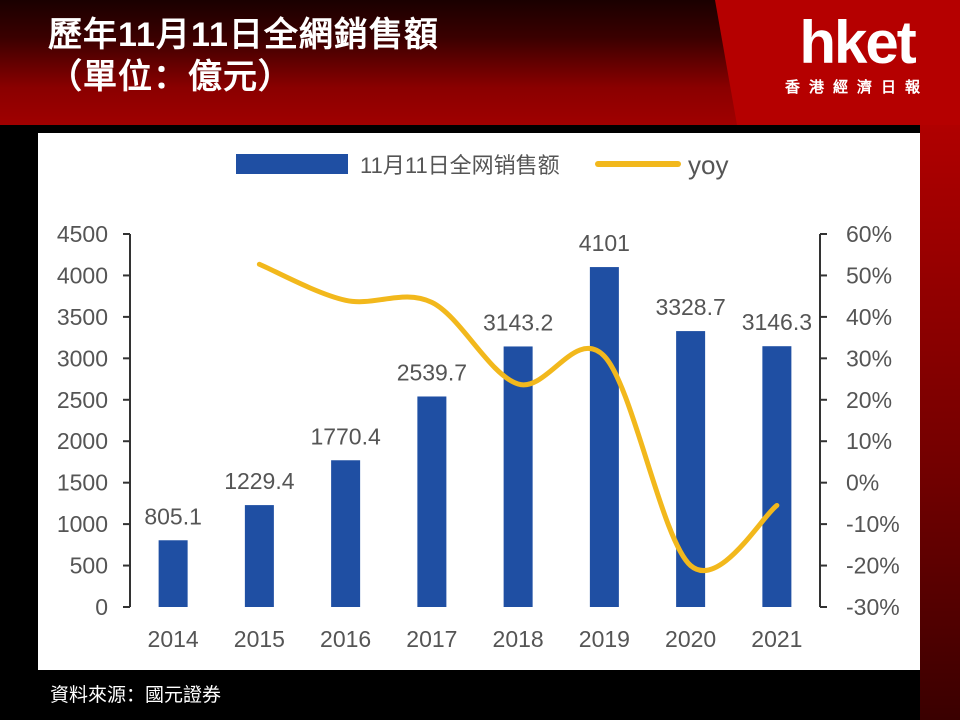 The width and height of the screenshot is (960, 720). I want to click on hket-logo: hket 香港經濟日報, so click(857, 53).